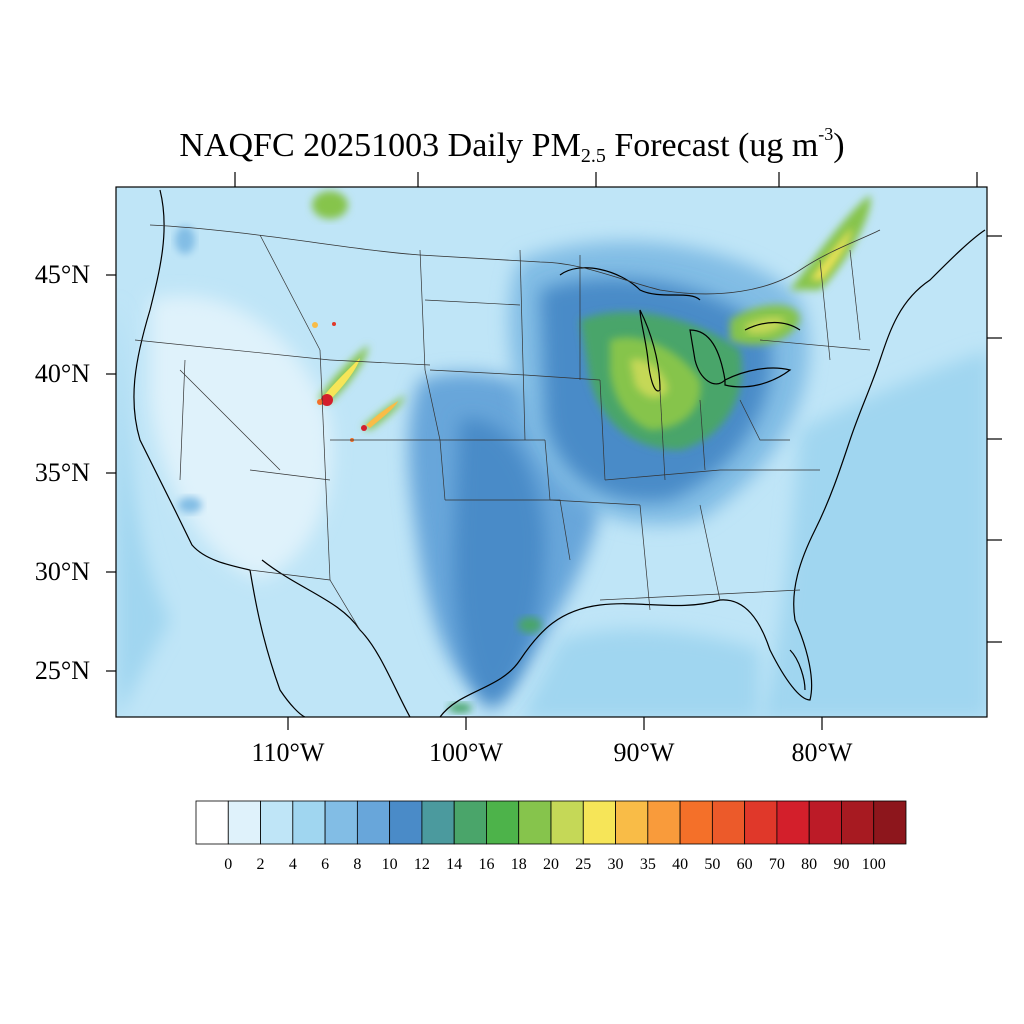 The image size is (1024, 1024). Describe the element at coordinates (744, 864) in the screenshot. I see `colorbar-label: 60` at that location.